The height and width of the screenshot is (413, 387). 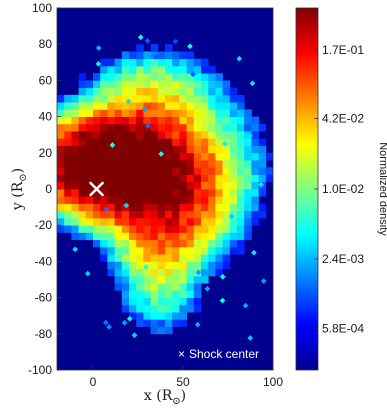 I want to click on y-tick-label: 20, so click(x=46, y=153).